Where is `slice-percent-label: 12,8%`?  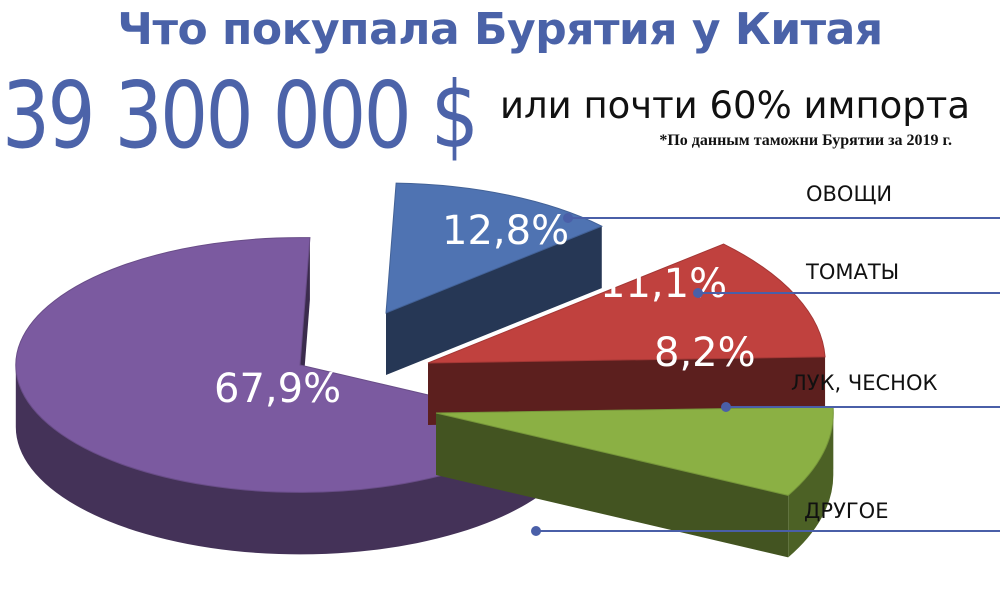
slice-percent-label: 12,8% is located at coordinates (505, 231).